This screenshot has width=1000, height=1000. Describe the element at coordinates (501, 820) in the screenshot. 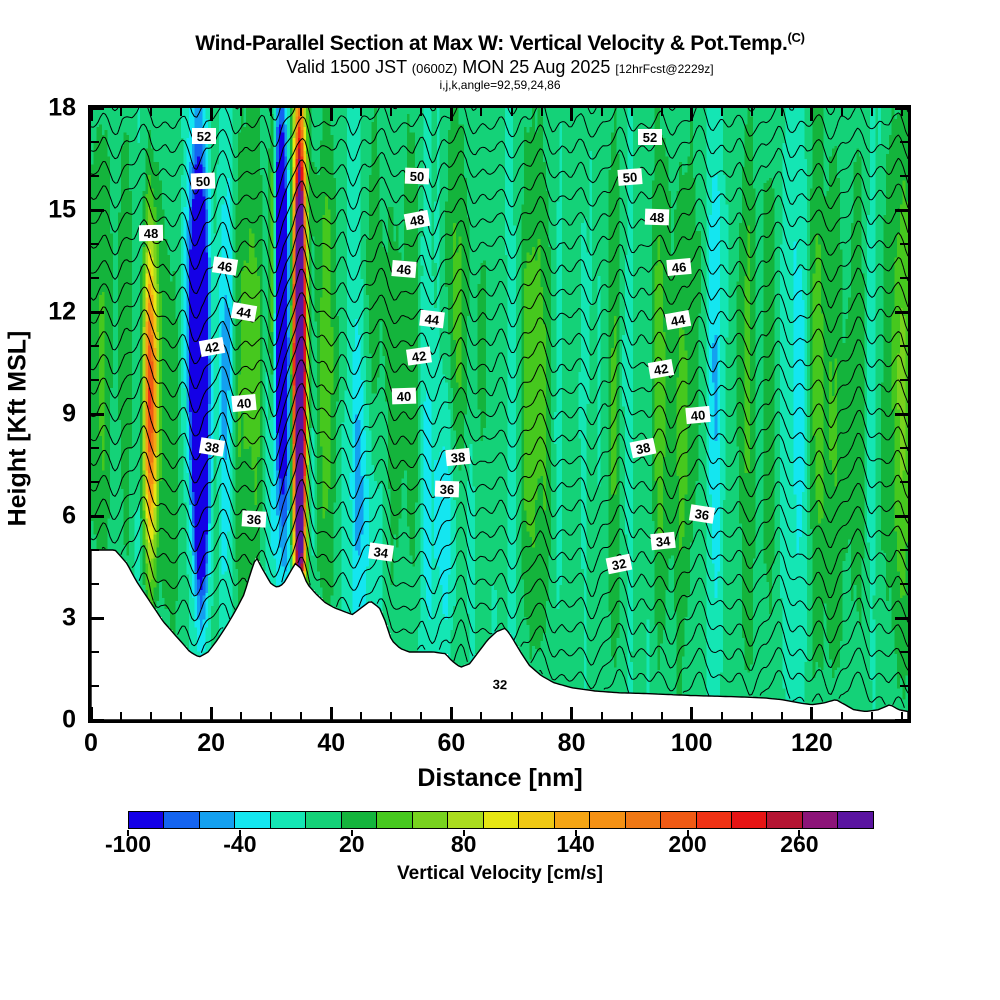

I see `colorbar` at that location.